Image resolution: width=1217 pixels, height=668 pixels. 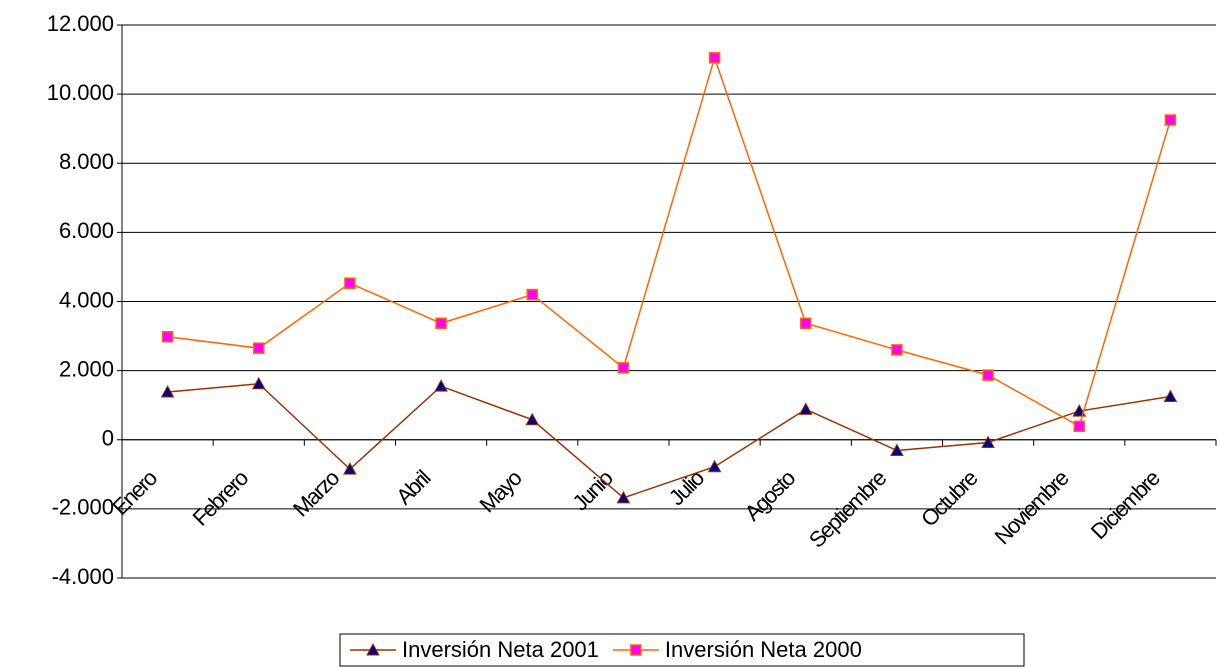 What do you see at coordinates (1032, 507) in the screenshot?
I see `x-tick-label: Noviembre` at bounding box center [1032, 507].